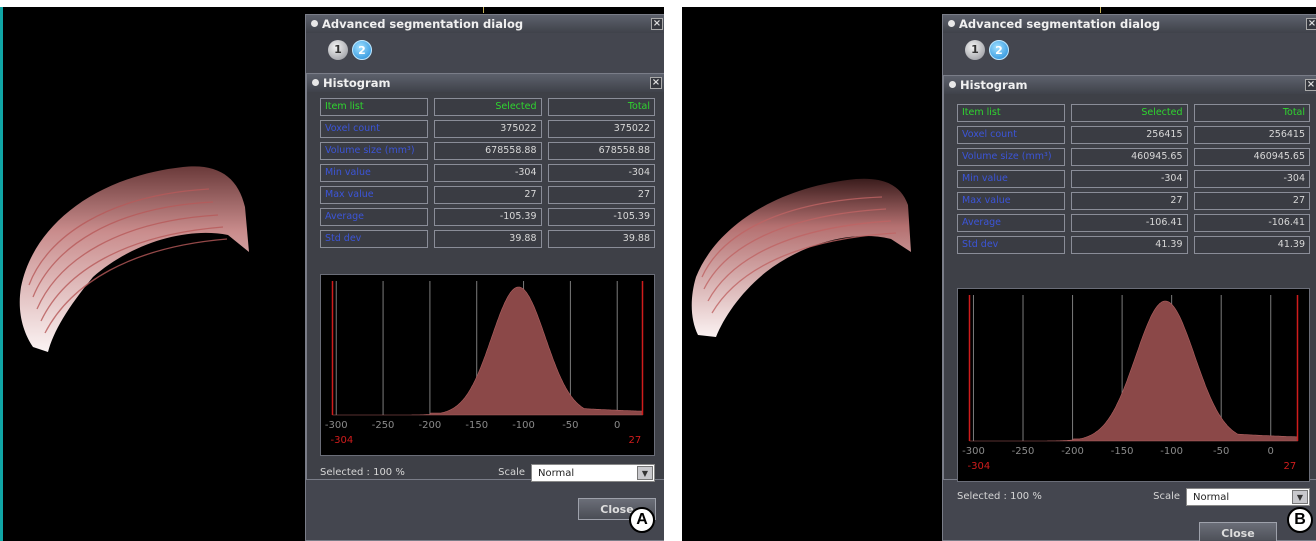  I want to click on table-row: Voxel count 375022 375022, so click(487, 129).